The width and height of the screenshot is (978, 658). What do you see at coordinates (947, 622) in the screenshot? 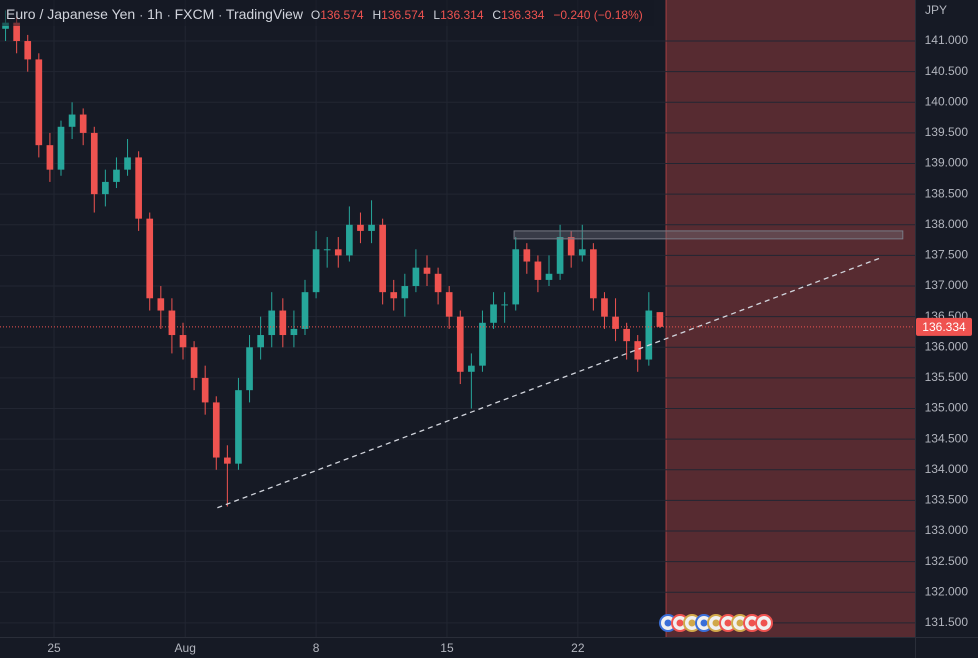
I see `y-tick-label: 131.500` at bounding box center [947, 622].